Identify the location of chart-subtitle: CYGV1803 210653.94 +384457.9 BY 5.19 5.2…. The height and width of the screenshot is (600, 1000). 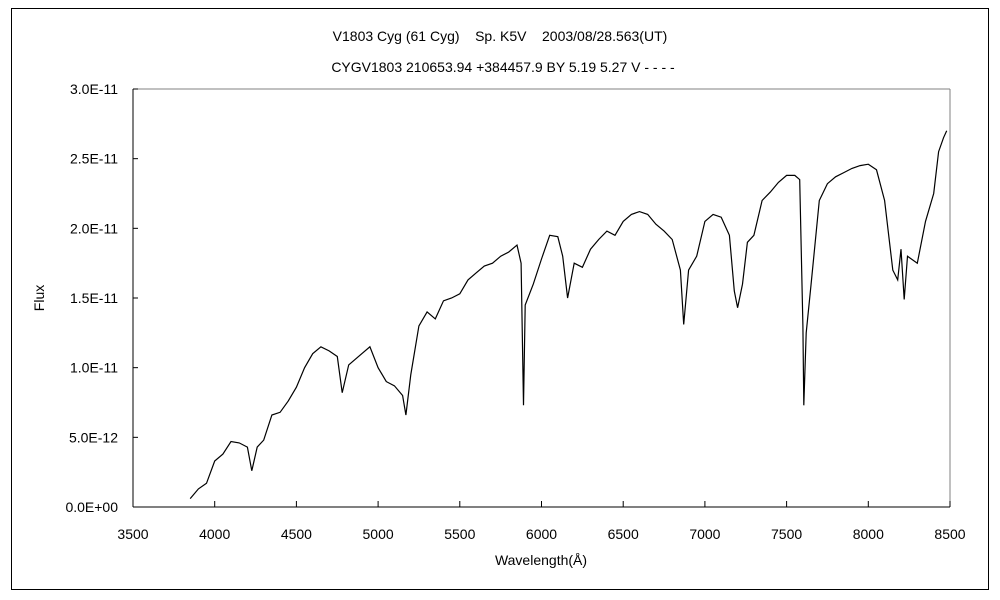
(503, 67).